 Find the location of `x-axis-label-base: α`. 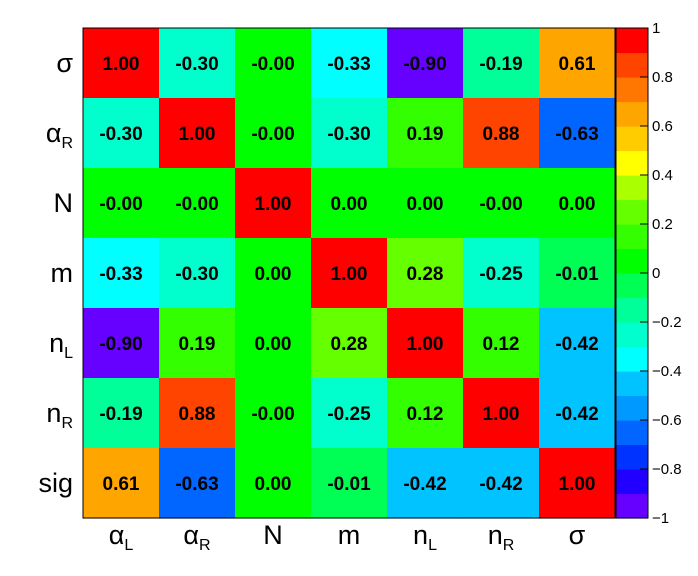

x-axis-label-base: α is located at coordinates (117, 535).